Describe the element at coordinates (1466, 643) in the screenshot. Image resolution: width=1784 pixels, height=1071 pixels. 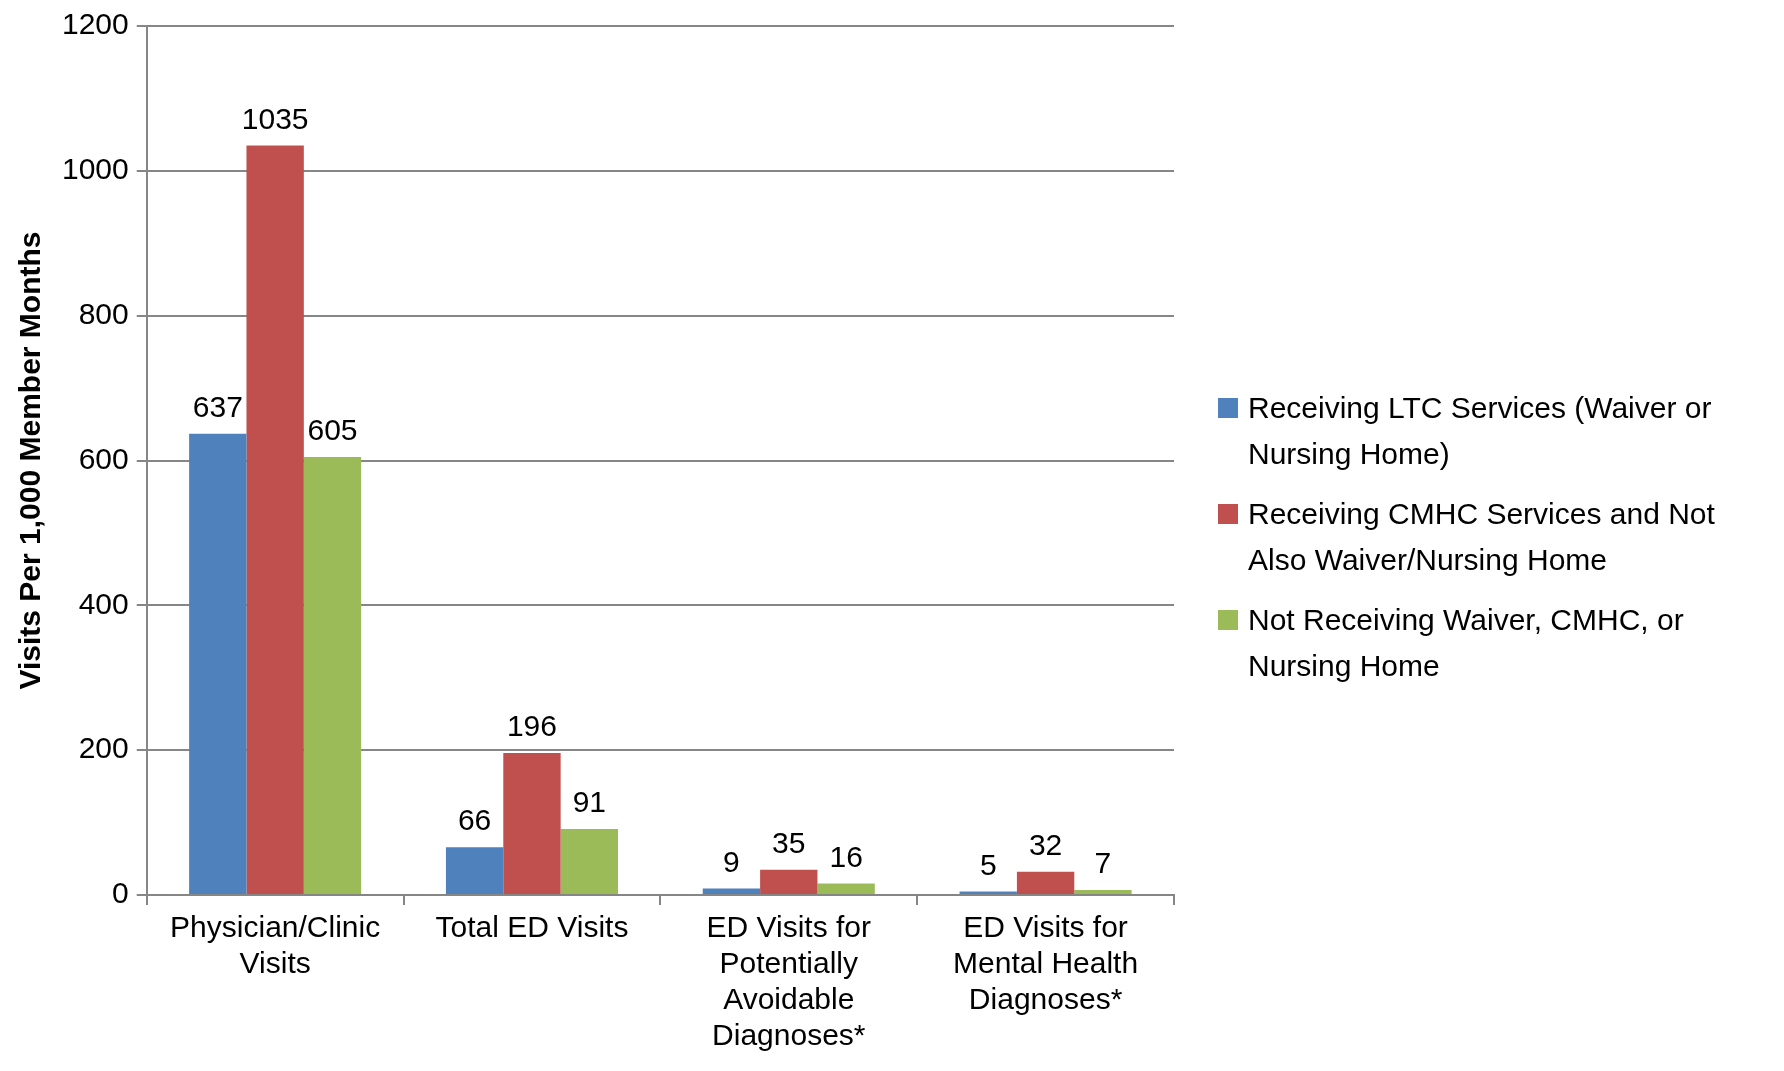
I see `legend-label: Not Receiving Waiver, CMHC, or Nursing Home` at that location.